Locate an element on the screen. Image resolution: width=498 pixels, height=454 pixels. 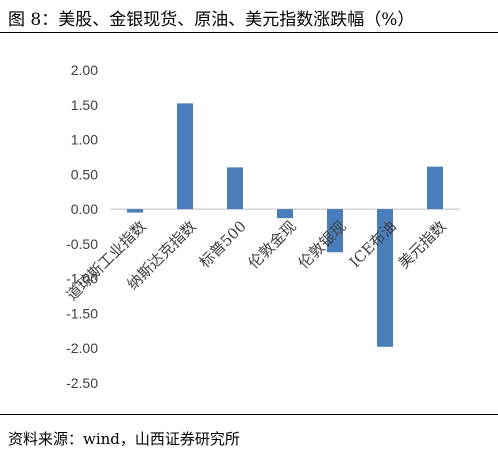
figure-title: 图 8：美股、金银现货、原油、美元指数涨跌幅（%） is located at coordinates (211, 20).